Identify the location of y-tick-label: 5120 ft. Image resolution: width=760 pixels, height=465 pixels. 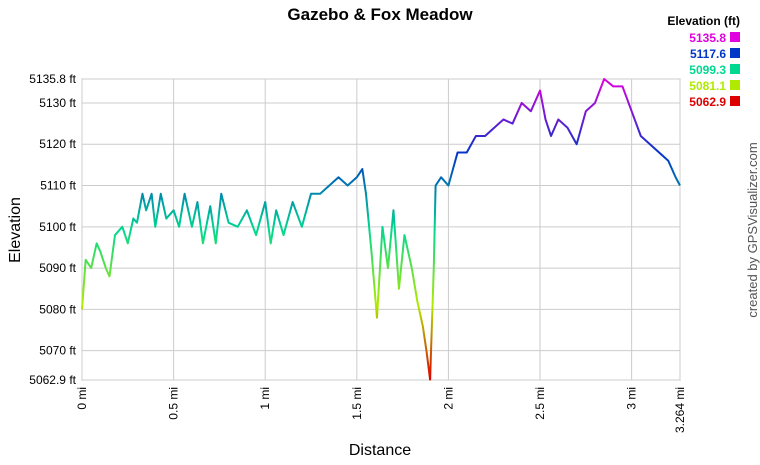
(57, 144).